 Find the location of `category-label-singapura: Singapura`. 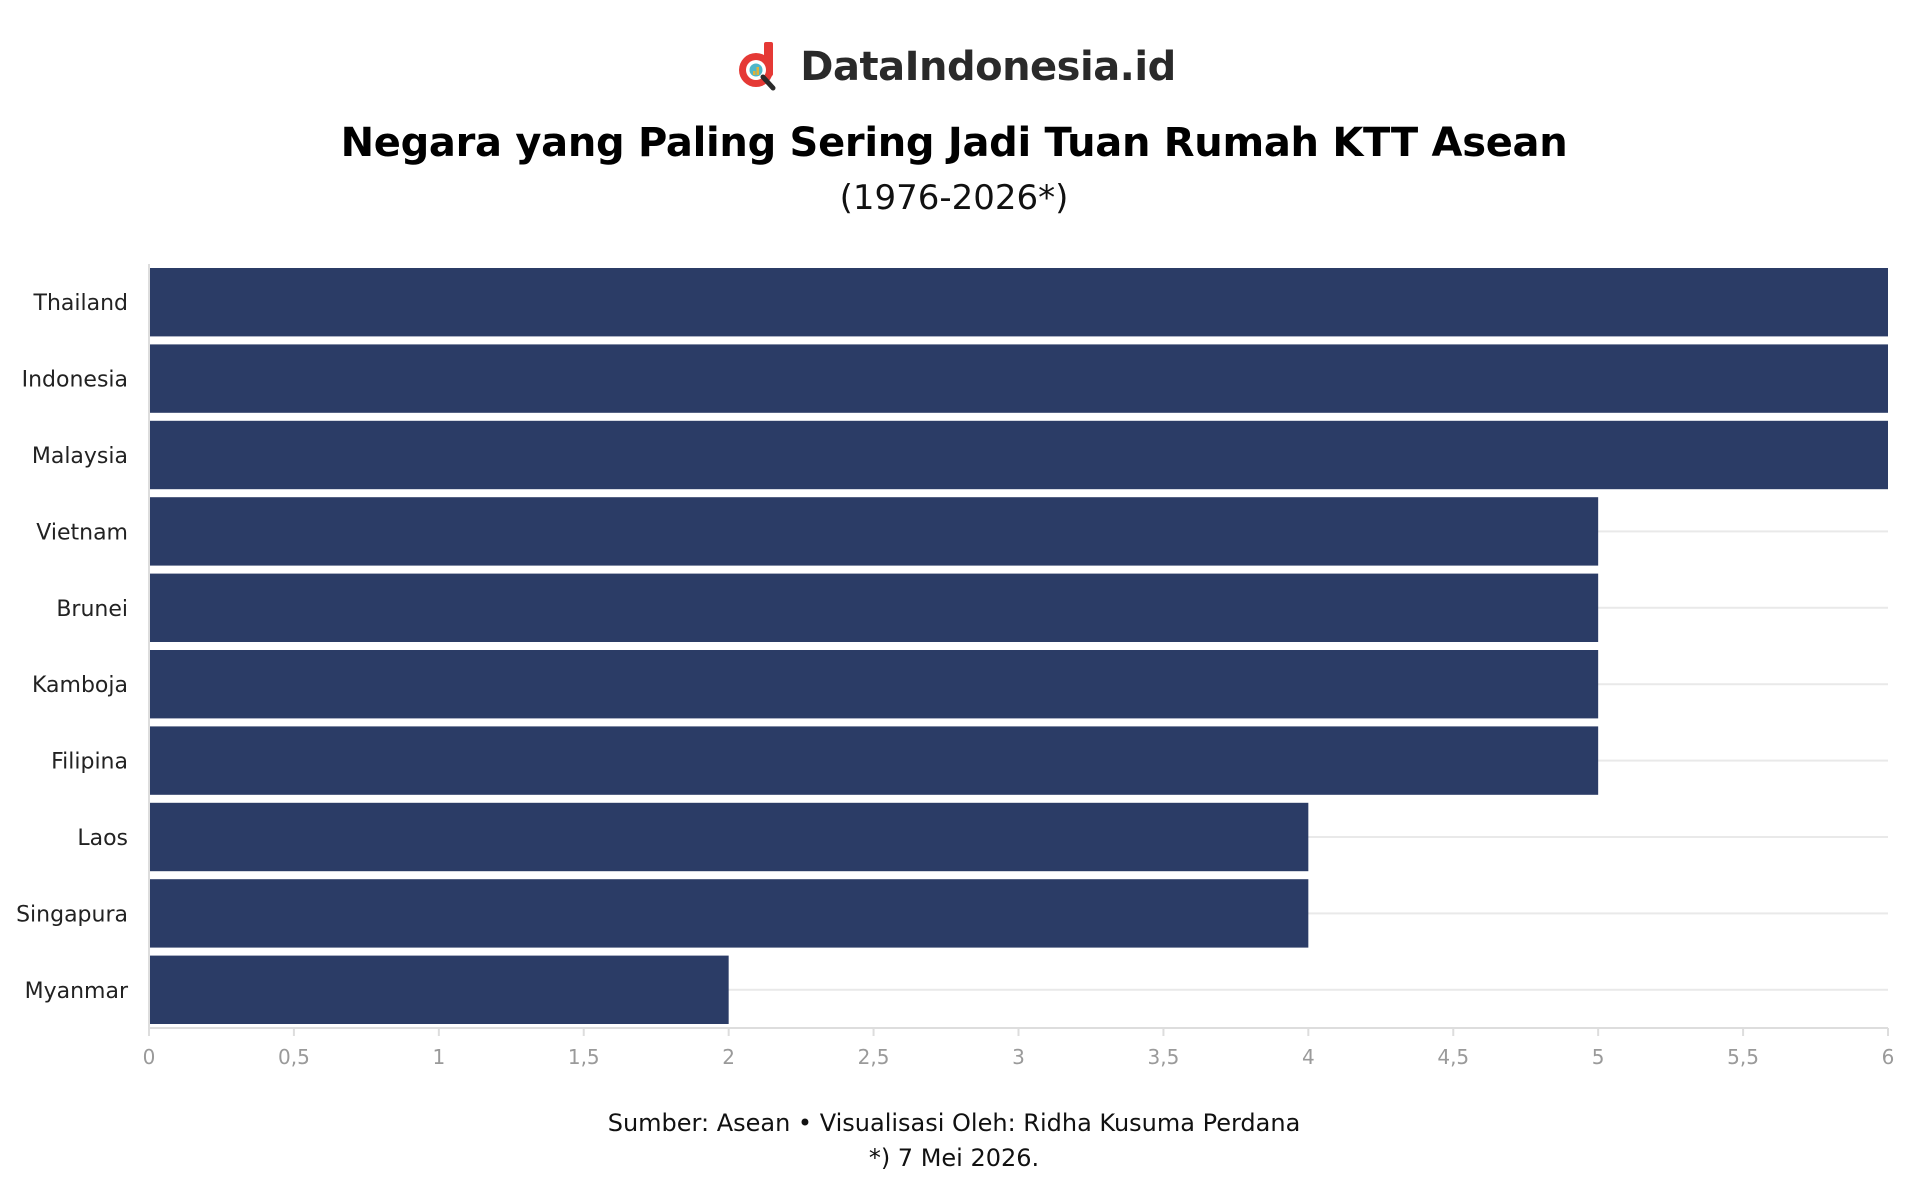

category-label-singapura: Singapura is located at coordinates (72, 914).